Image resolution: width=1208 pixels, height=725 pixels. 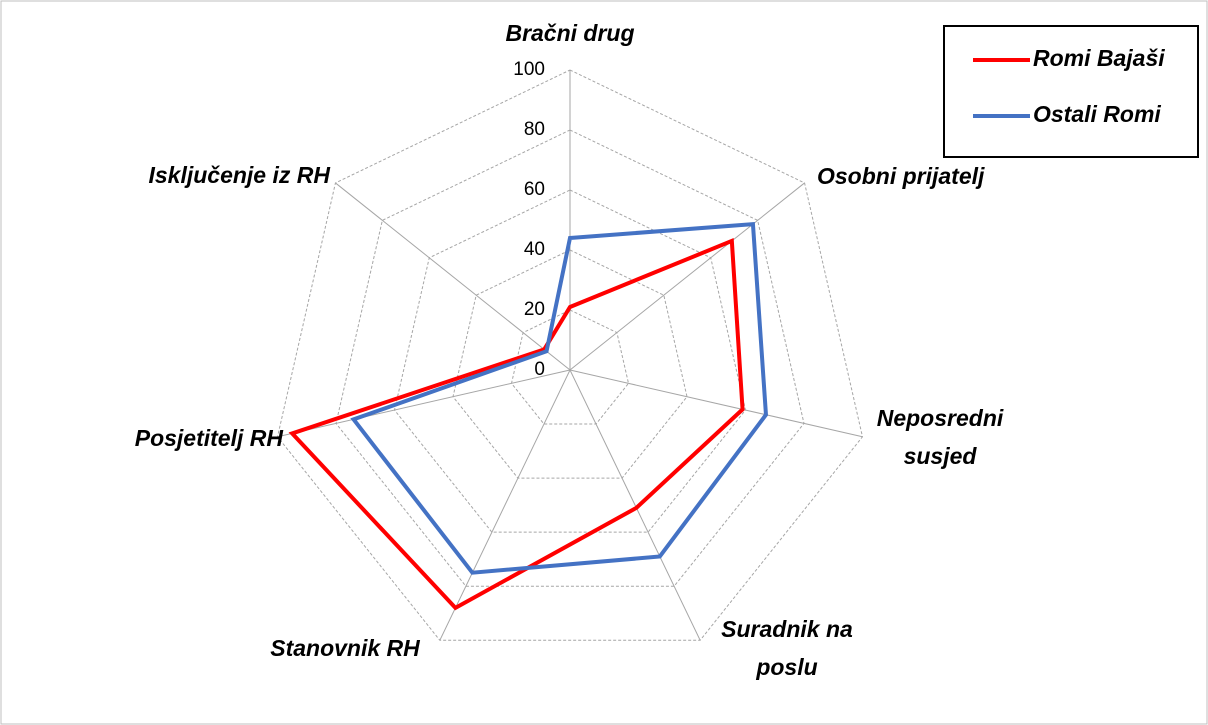 I want to click on tick-label: 60, so click(x=534, y=189).